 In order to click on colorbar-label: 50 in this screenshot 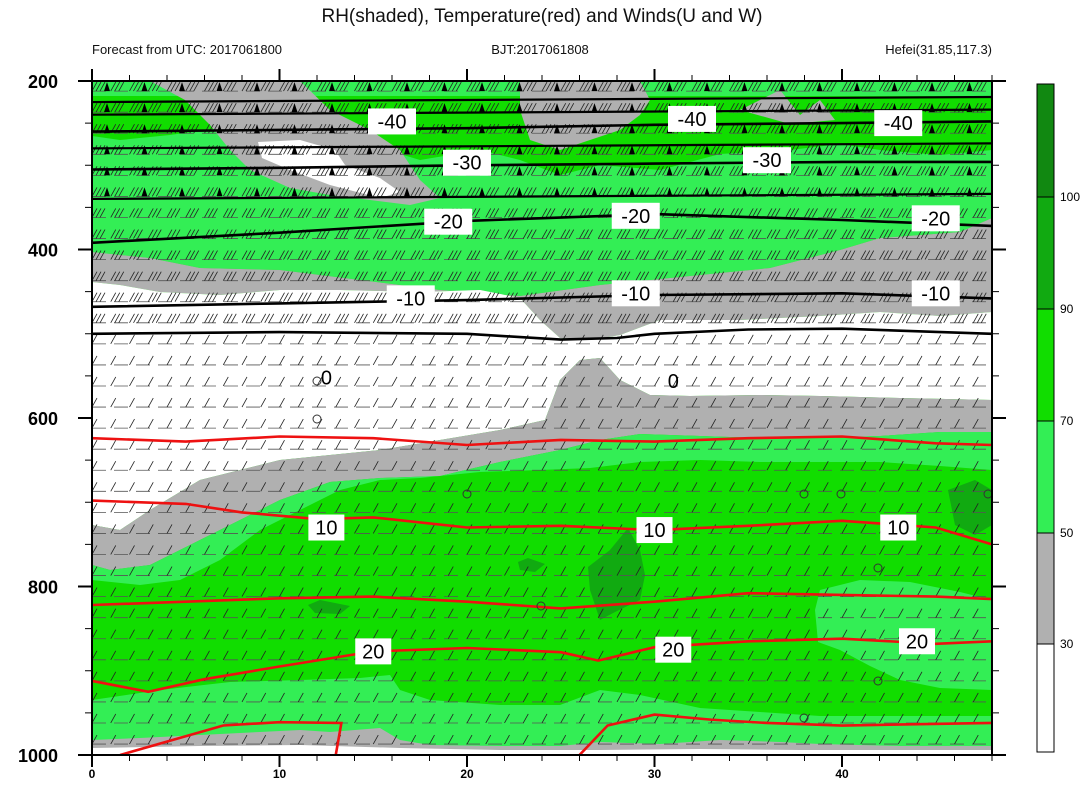, I will do `click(1067, 533)`.